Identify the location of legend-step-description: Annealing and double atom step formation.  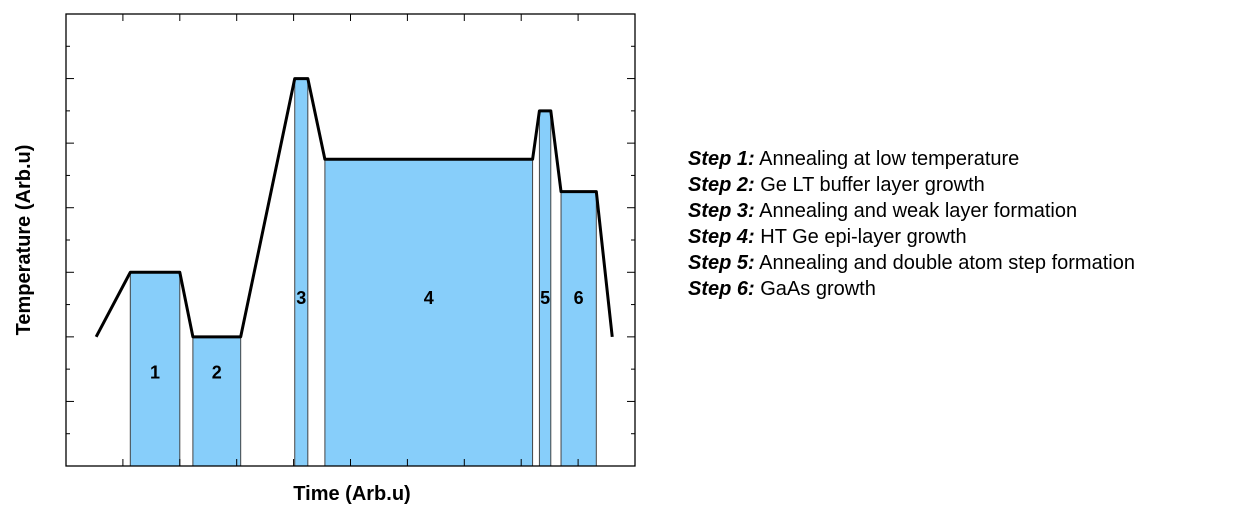
(944, 263).